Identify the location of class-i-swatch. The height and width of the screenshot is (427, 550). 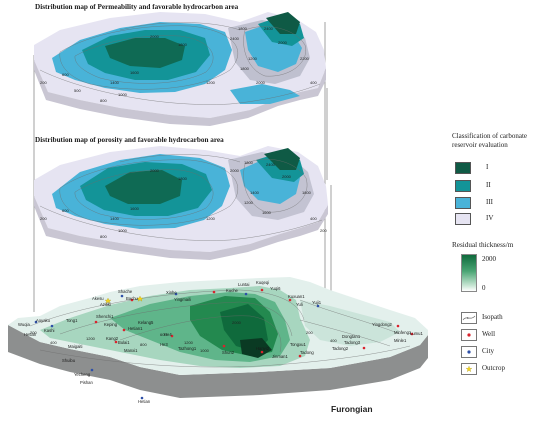
(463, 168).